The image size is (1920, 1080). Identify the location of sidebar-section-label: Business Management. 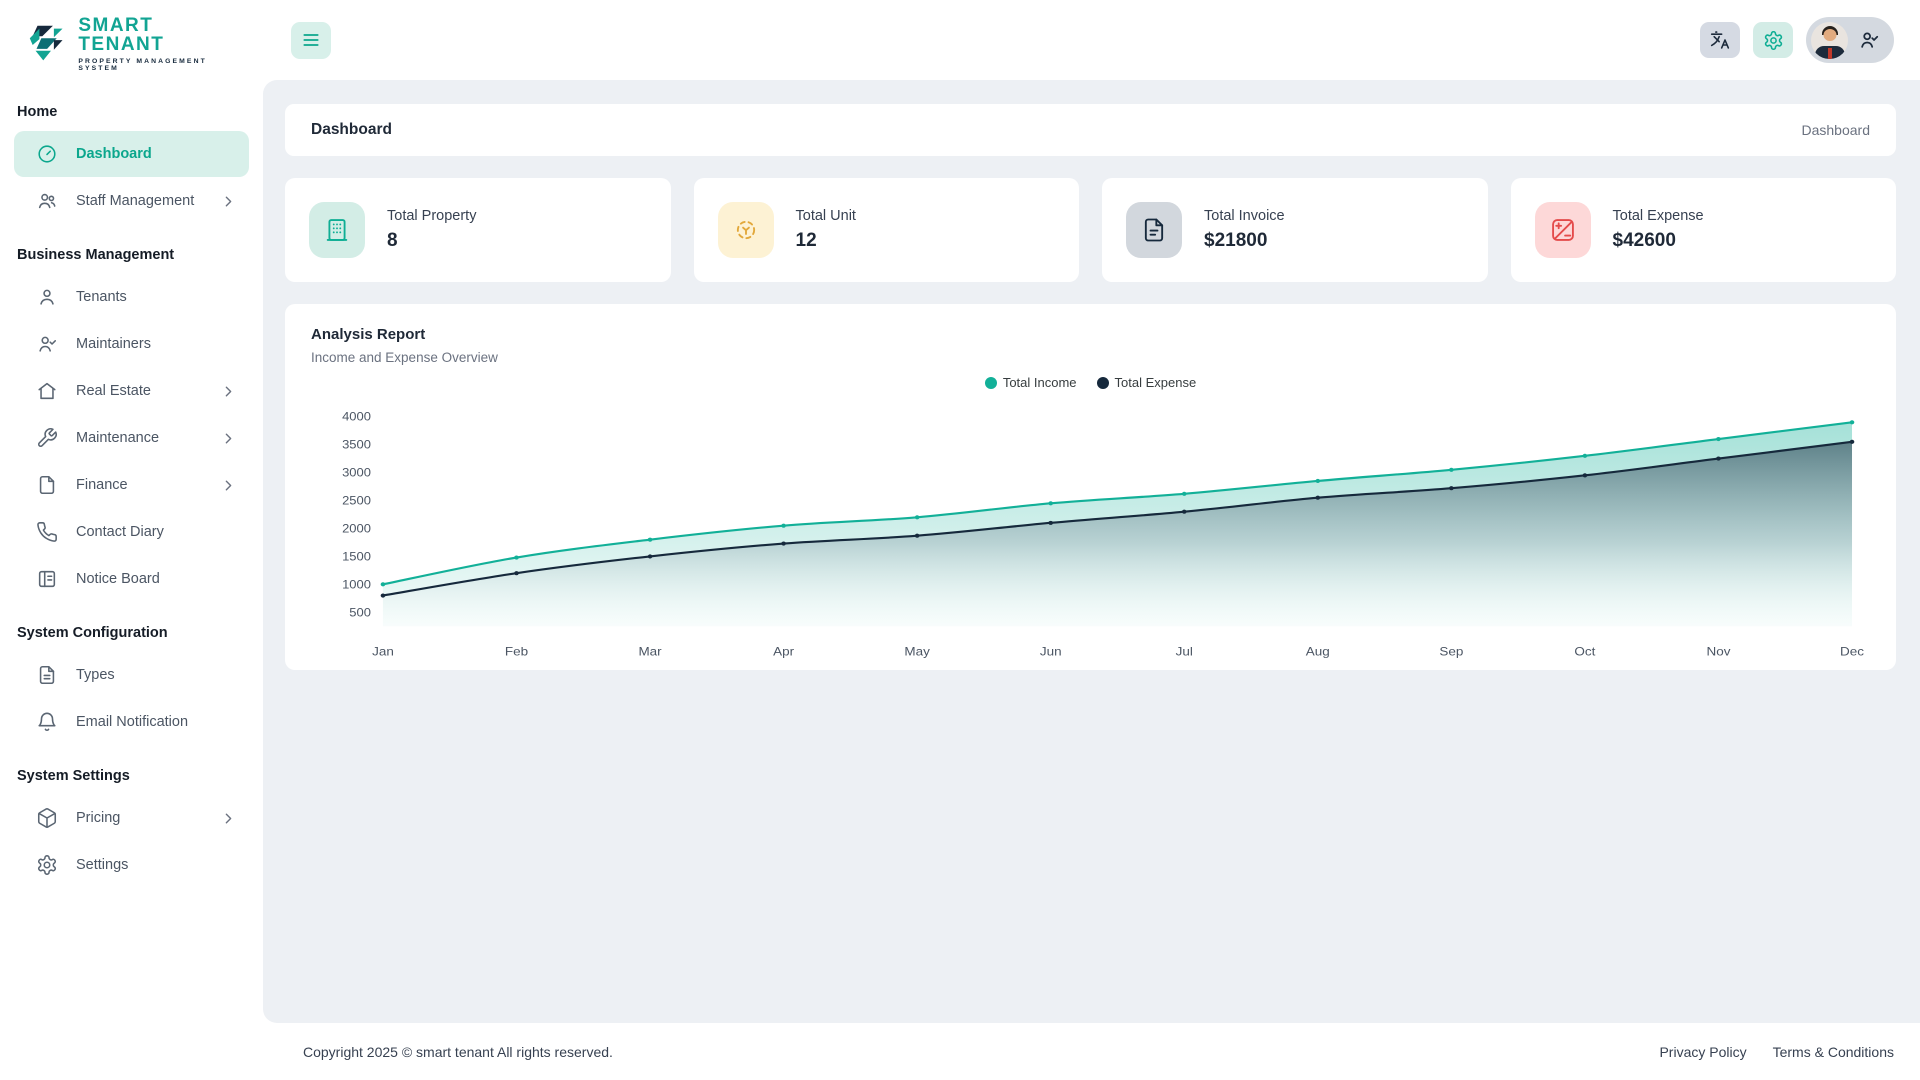
(96, 255).